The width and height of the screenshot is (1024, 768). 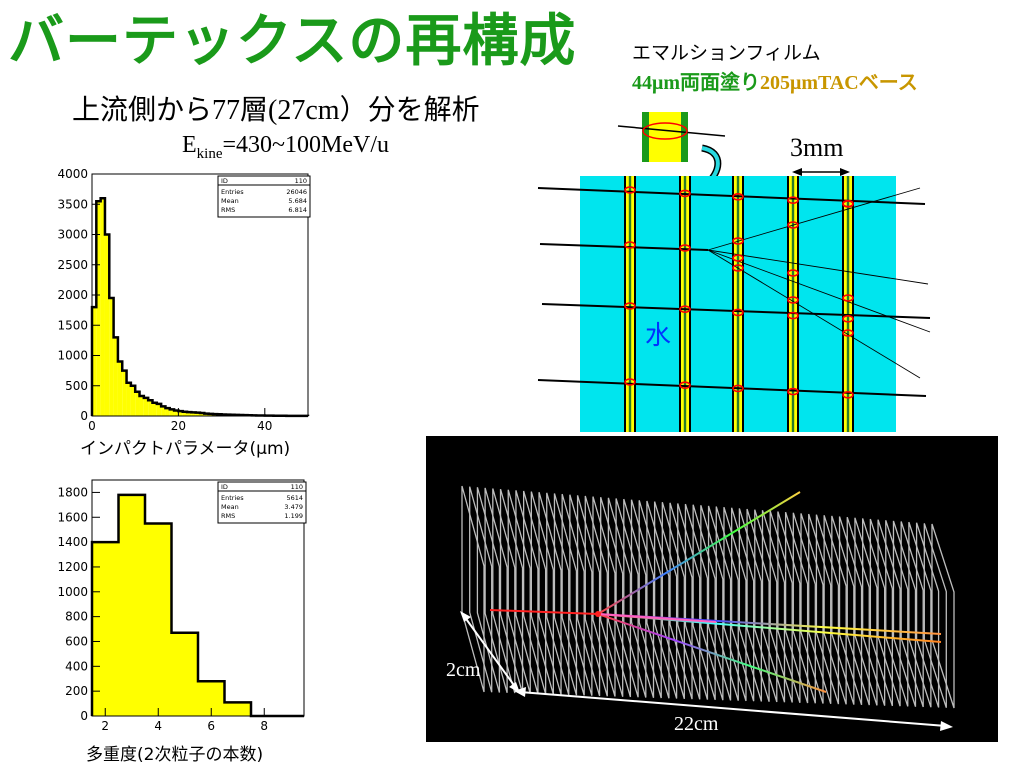 I want to click on histogram-outline, so click(x=197, y=605).